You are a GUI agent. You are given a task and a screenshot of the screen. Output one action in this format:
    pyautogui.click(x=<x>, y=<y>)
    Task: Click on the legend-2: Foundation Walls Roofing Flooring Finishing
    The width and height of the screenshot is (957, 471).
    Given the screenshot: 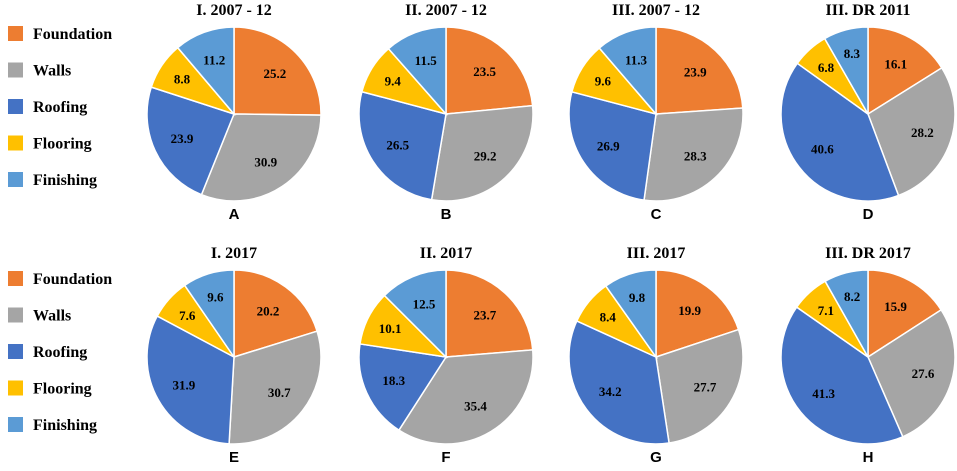 What is the action you would take?
    pyautogui.click(x=60, y=352)
    